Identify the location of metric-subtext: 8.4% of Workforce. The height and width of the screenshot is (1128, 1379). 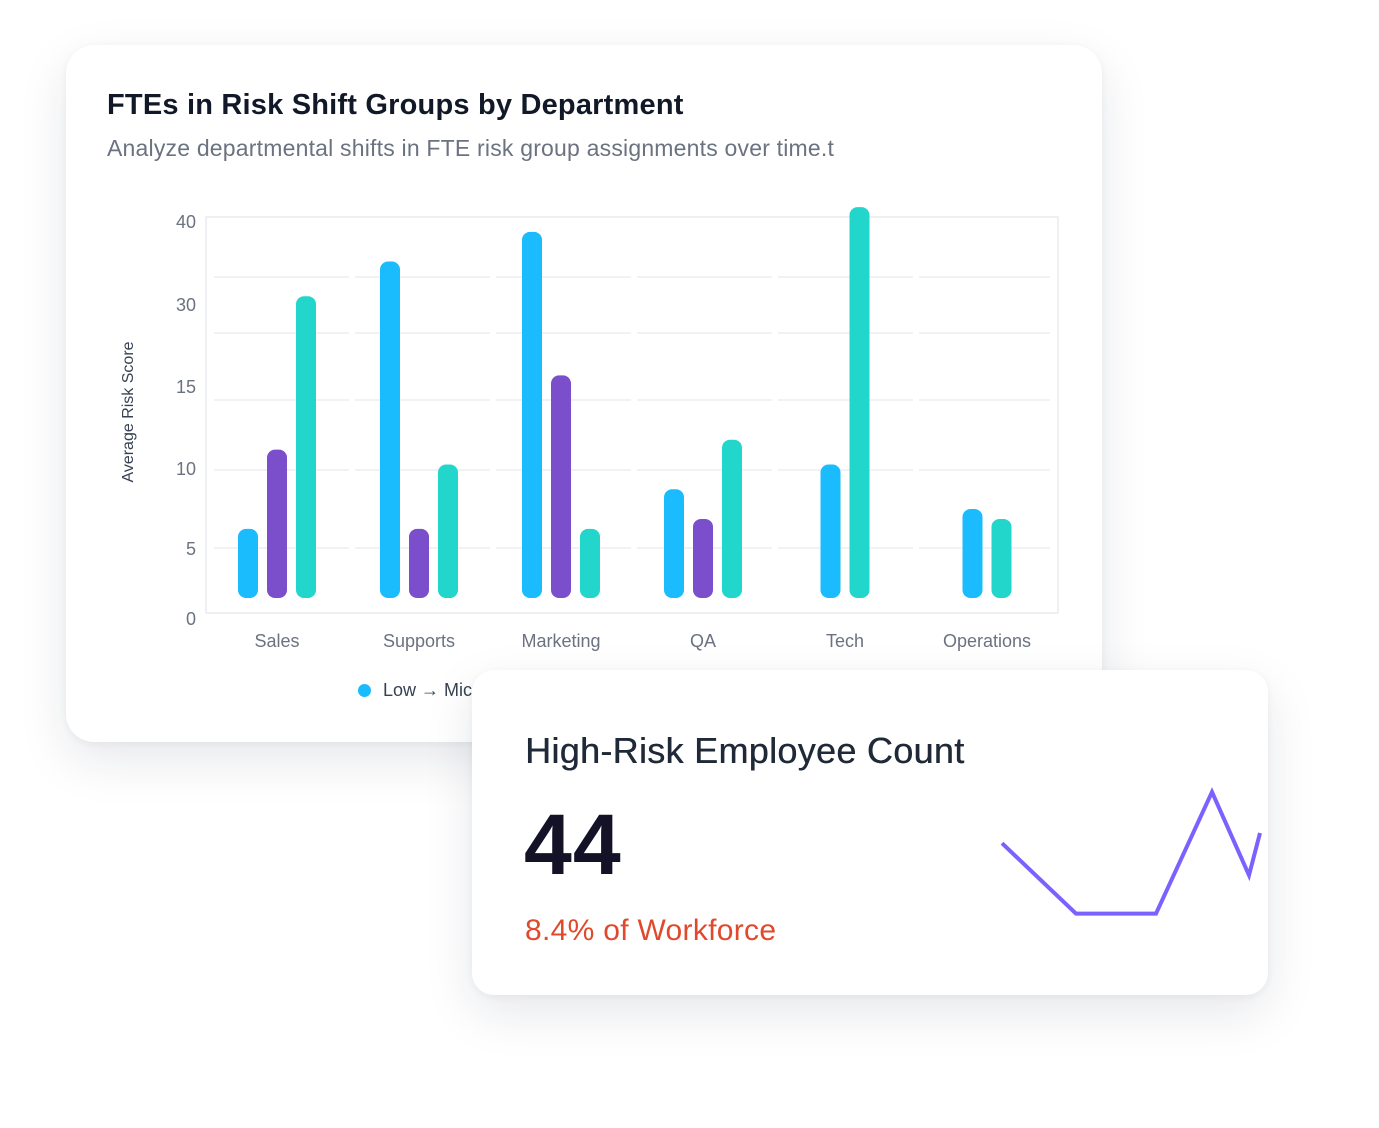
(651, 930).